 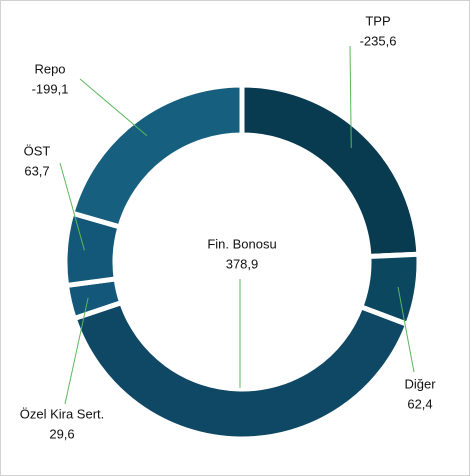 I want to click on category-label: Özel Kira Sert., so click(x=62, y=413).